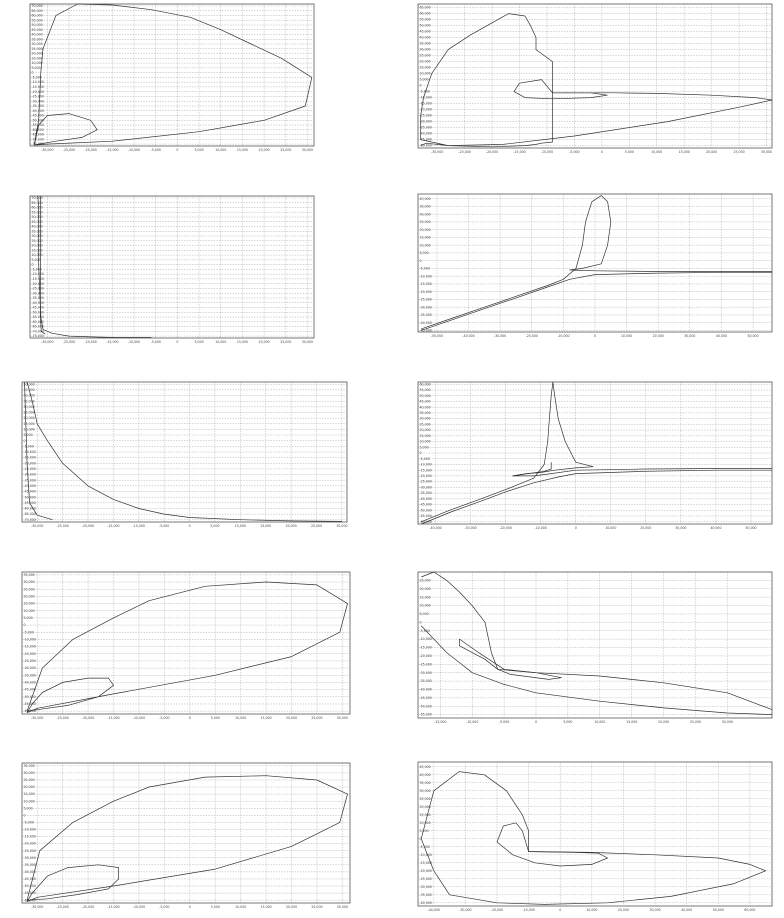  What do you see at coordinates (37, 6) in the screenshot?
I see `y-tick-label: 70,000` at bounding box center [37, 6].